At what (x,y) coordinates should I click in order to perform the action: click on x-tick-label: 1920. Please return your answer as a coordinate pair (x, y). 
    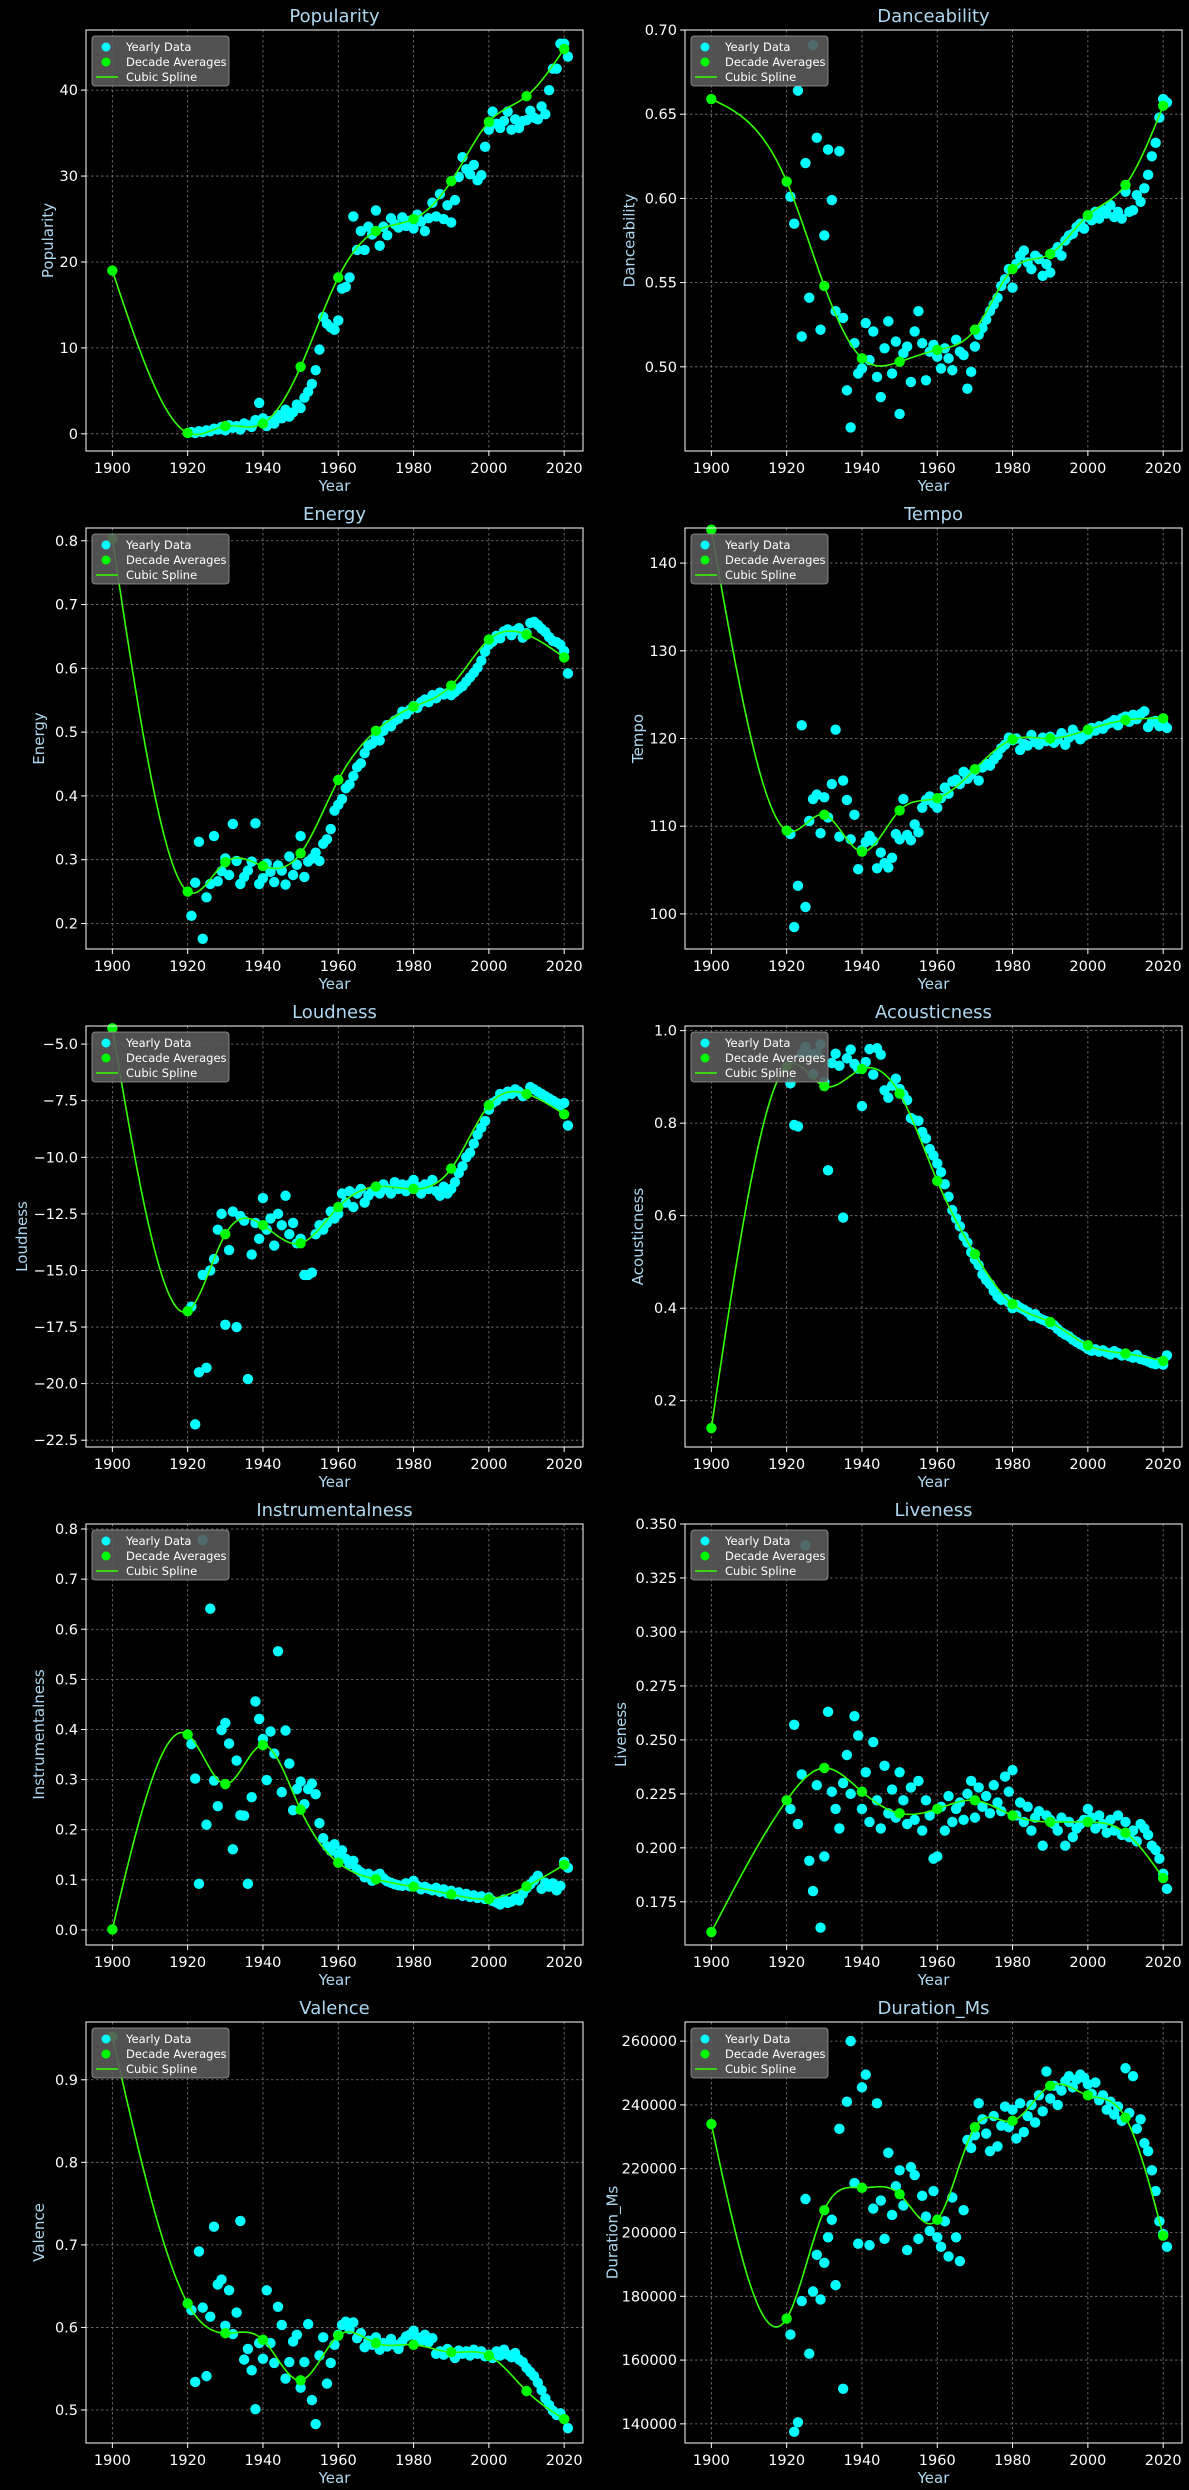
    Looking at the image, I should click on (187, 2461).